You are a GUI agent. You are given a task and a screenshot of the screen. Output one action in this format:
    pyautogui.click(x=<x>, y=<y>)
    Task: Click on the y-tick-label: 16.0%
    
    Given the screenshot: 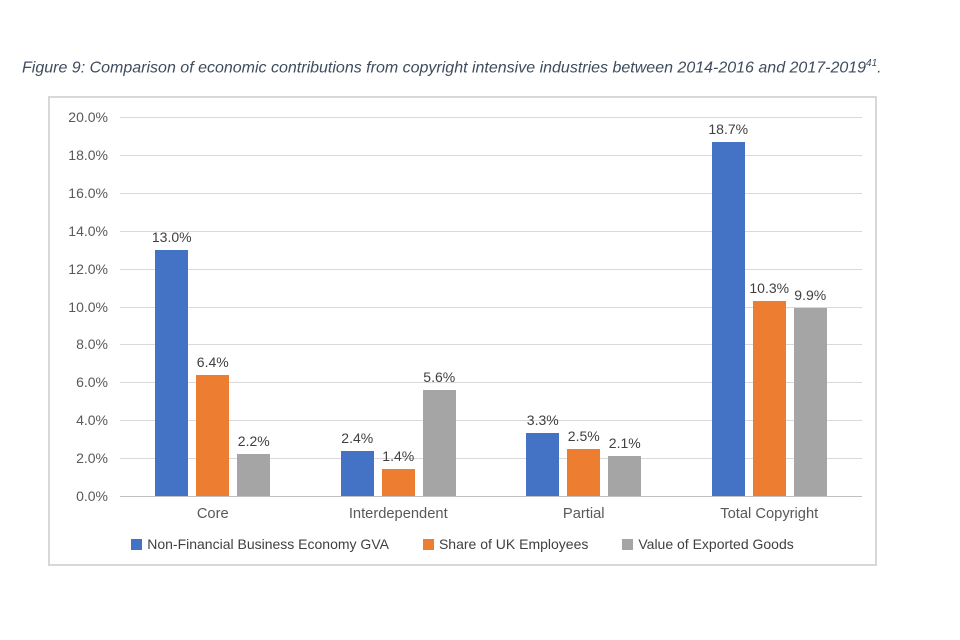 What is the action you would take?
    pyautogui.click(x=88, y=192)
    